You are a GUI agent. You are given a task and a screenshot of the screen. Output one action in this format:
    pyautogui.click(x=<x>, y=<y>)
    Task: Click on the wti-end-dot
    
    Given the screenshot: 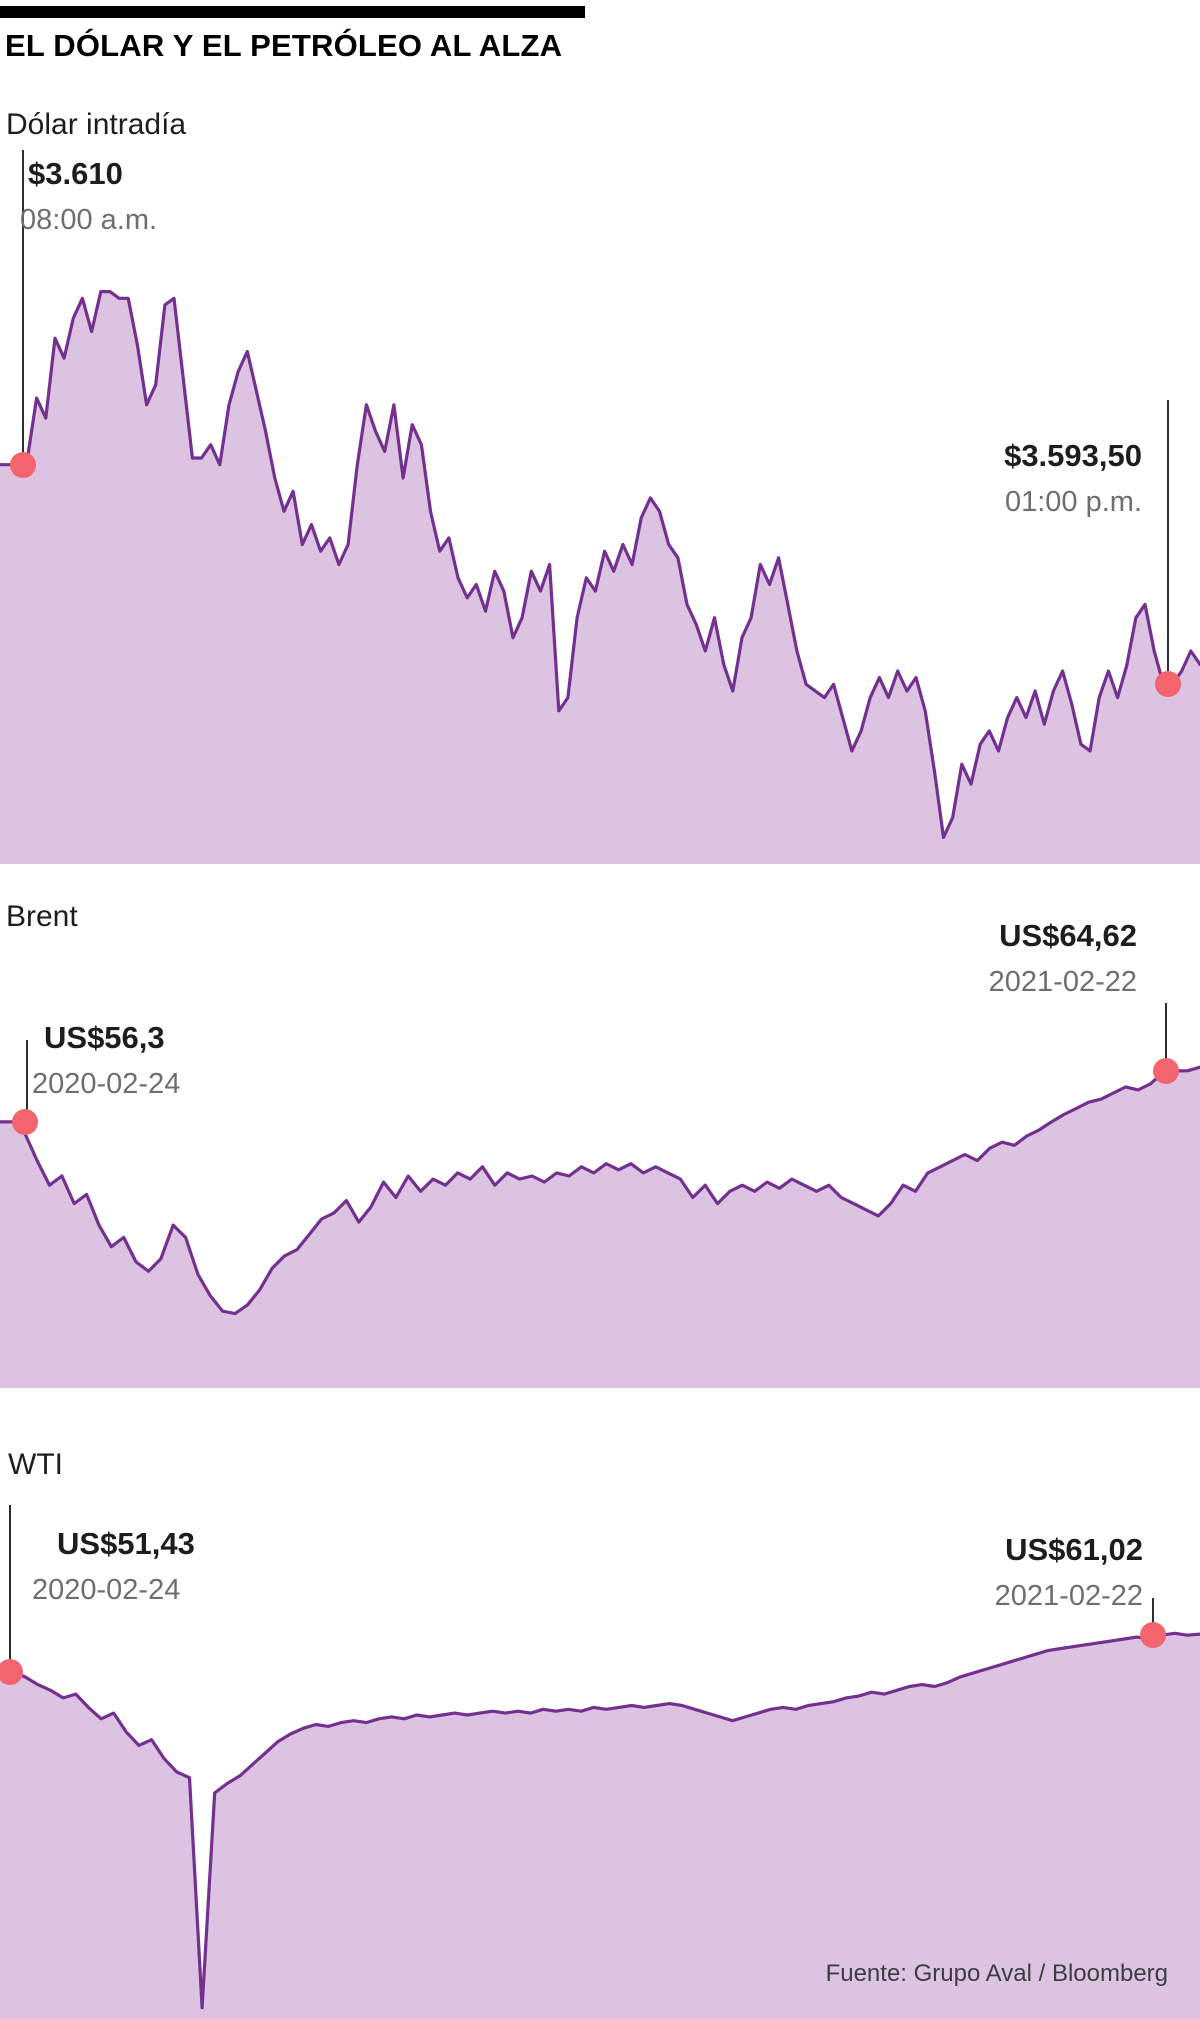 What is the action you would take?
    pyautogui.click(x=1153, y=1635)
    